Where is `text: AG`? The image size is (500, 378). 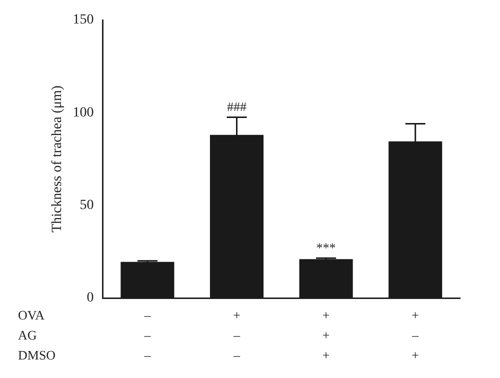
text: AG is located at coordinates (27, 334).